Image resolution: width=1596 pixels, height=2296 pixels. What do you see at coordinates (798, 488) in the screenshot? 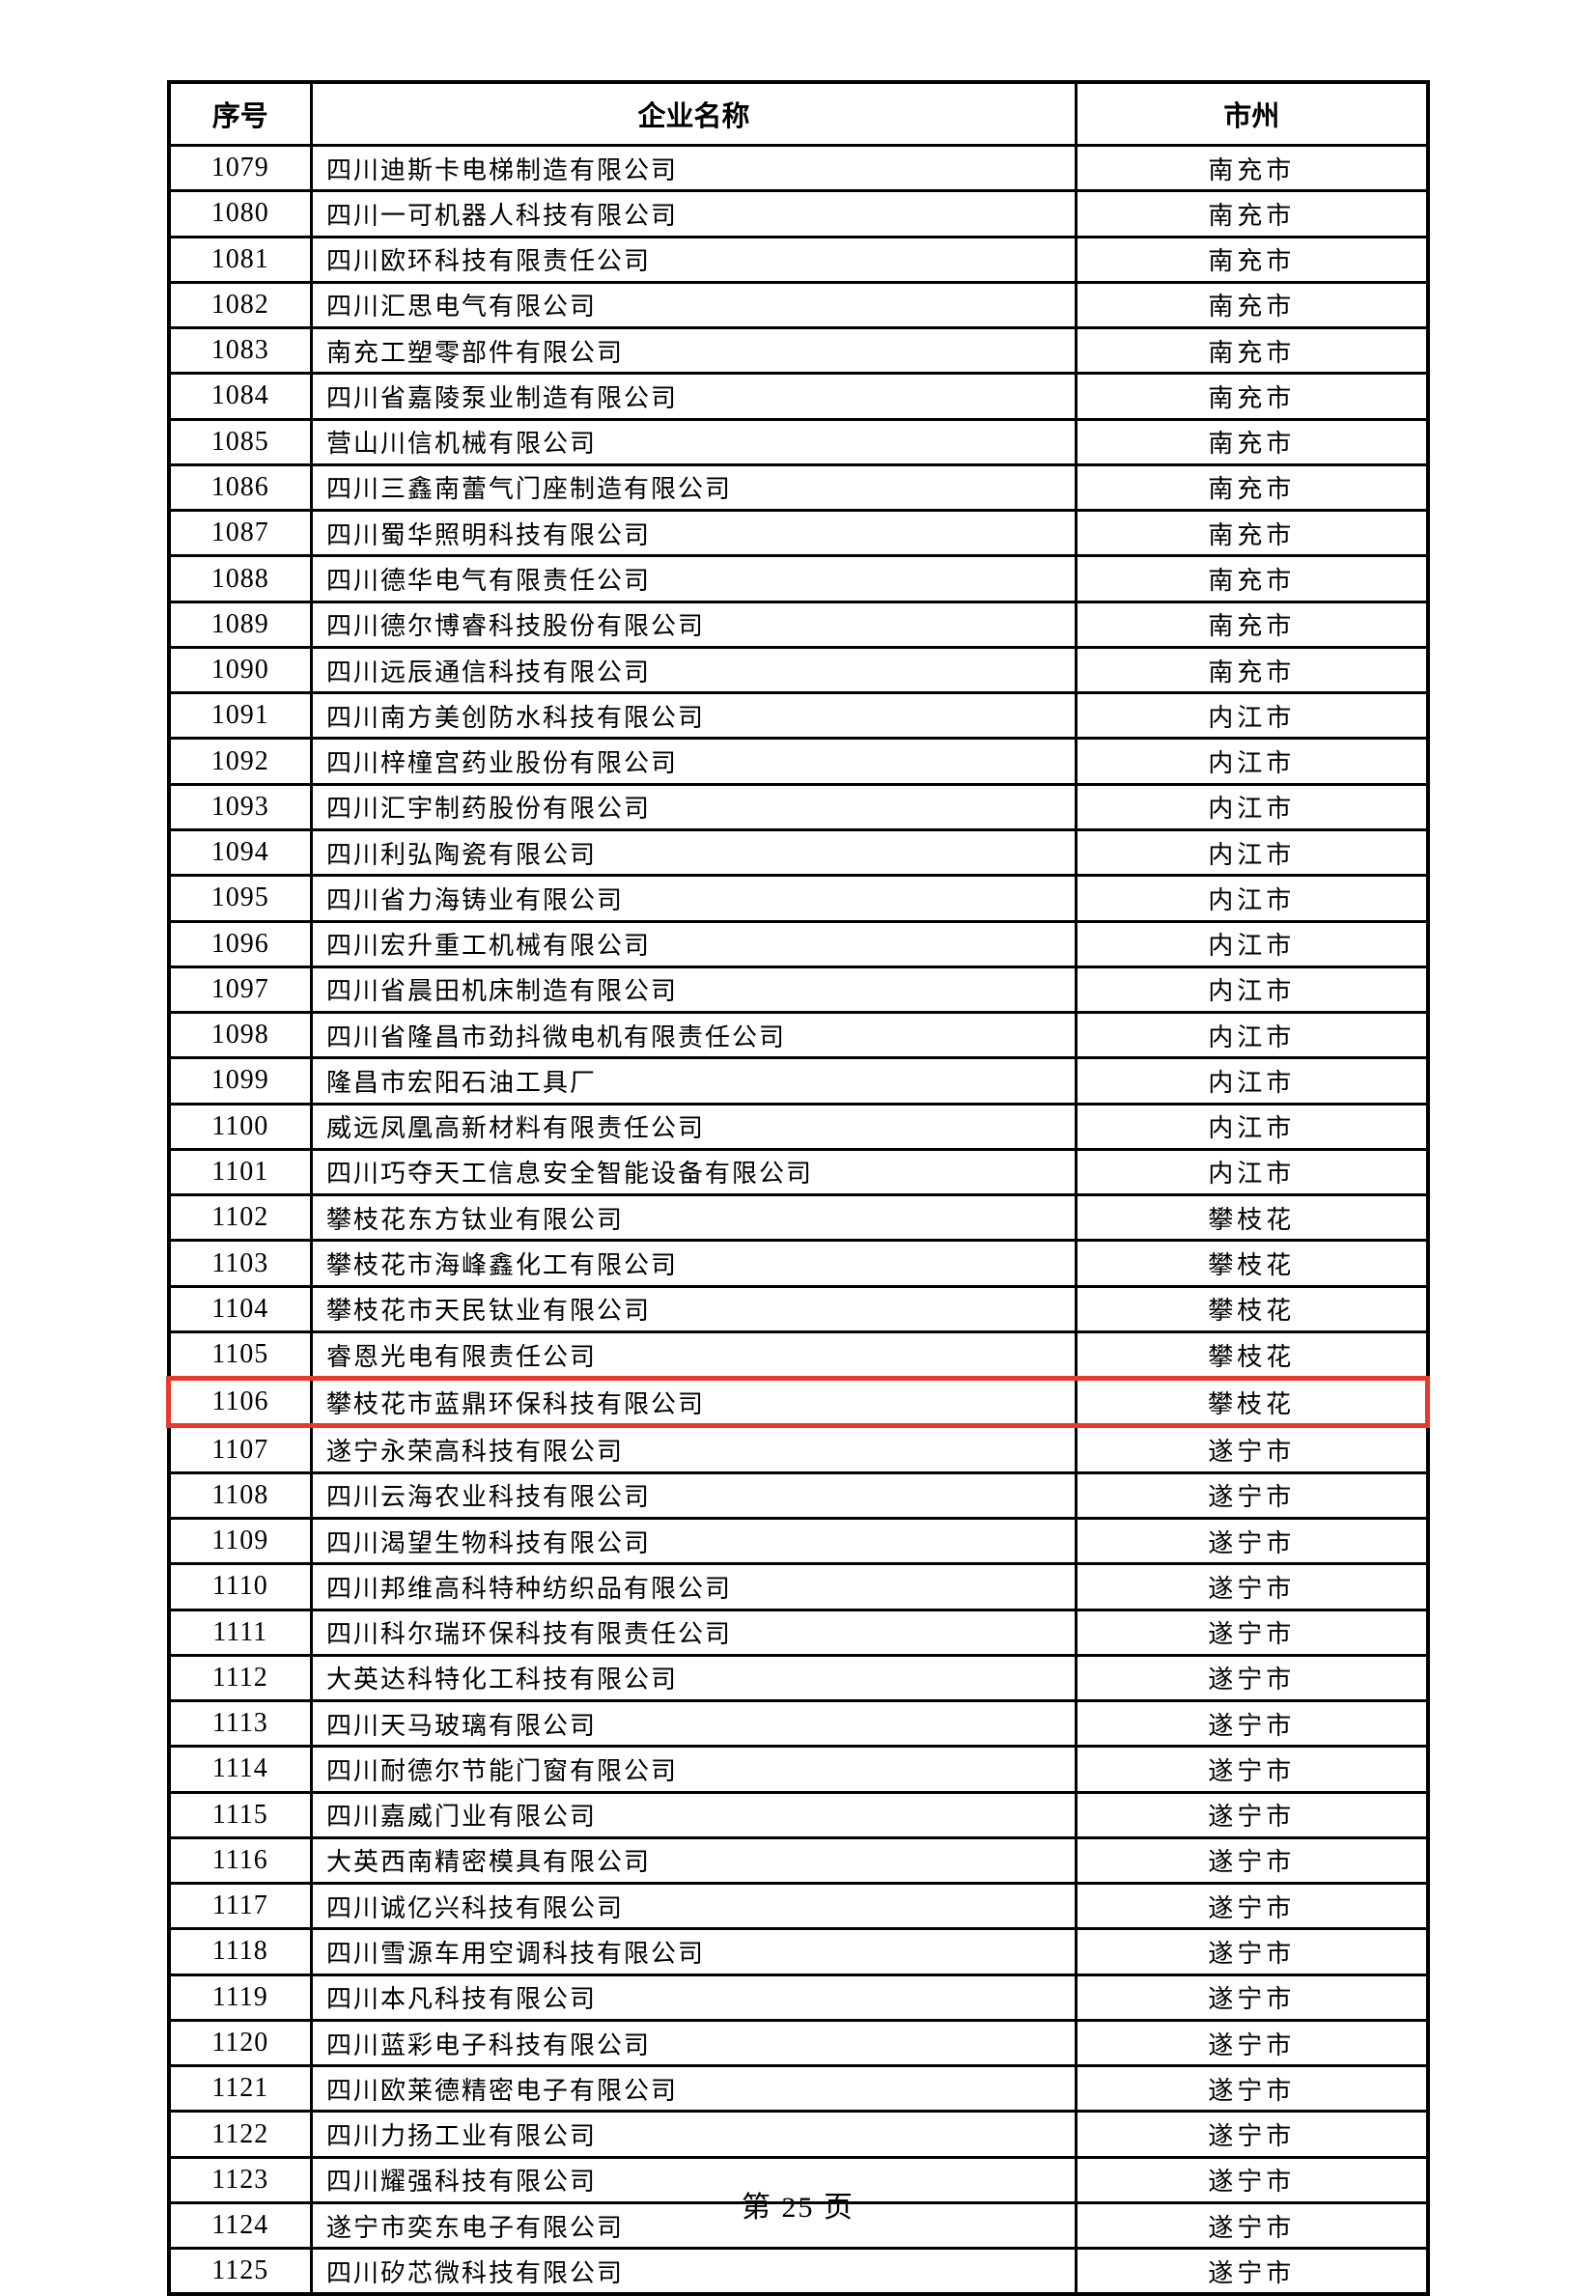
I see `table-row: 1086 四川三鑫南蕾气门座制造有限公司 南充市` at bounding box center [798, 488].